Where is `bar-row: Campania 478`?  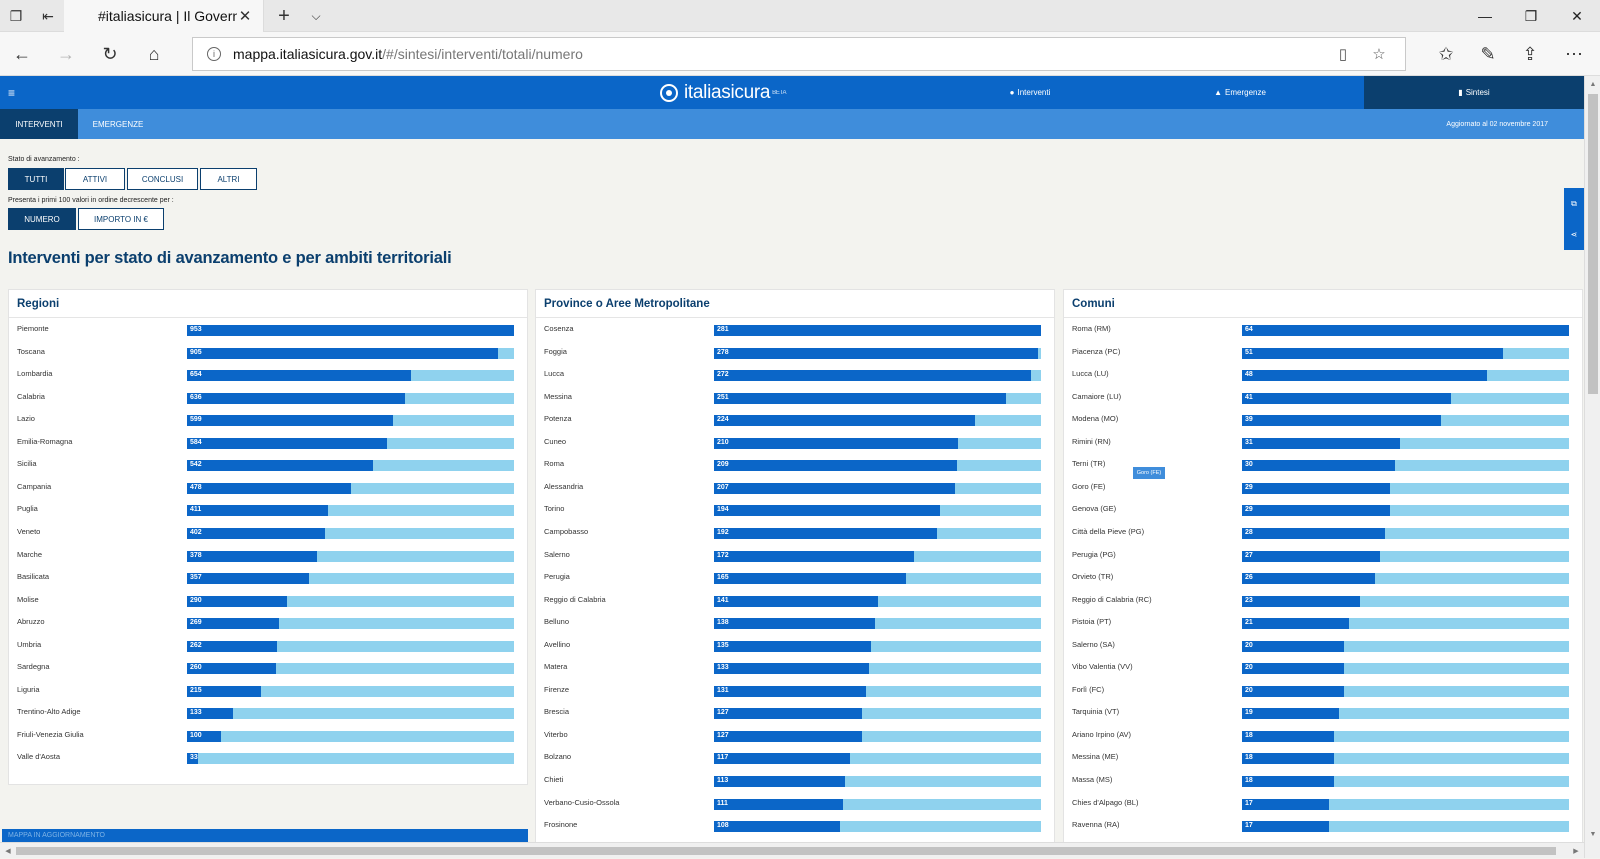 bar-row: Campania 478 is located at coordinates (268, 487).